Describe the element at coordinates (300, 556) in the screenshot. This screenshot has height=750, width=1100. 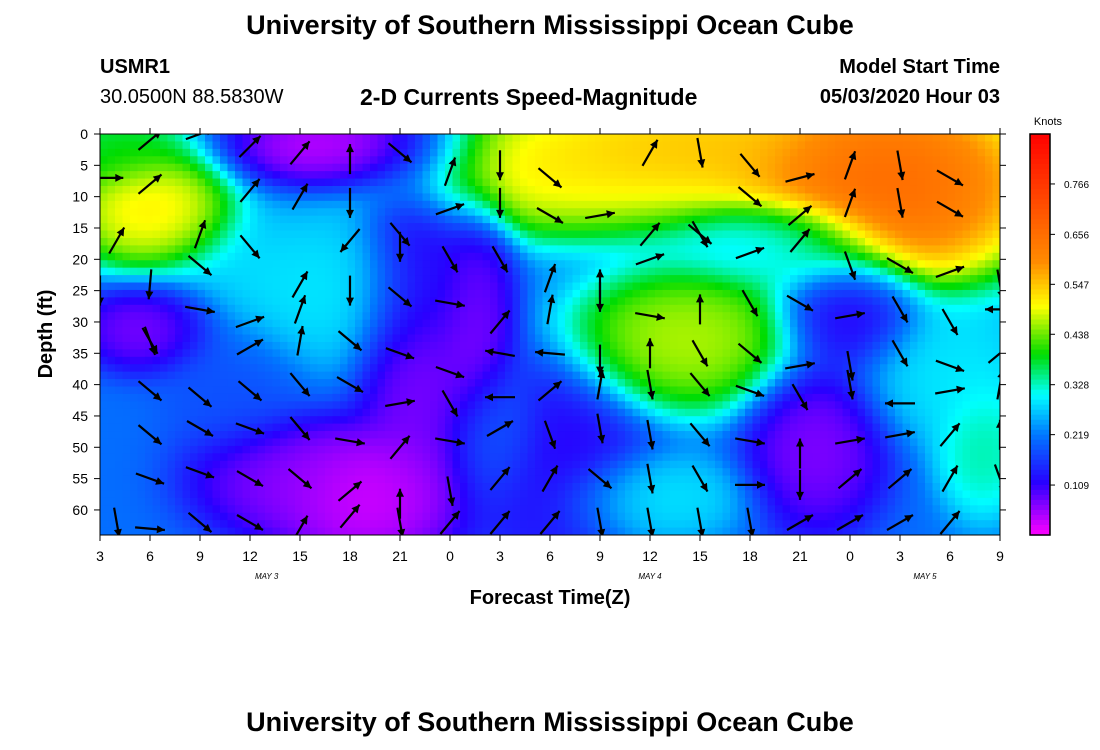
I see `x-tick-label: 15` at that location.